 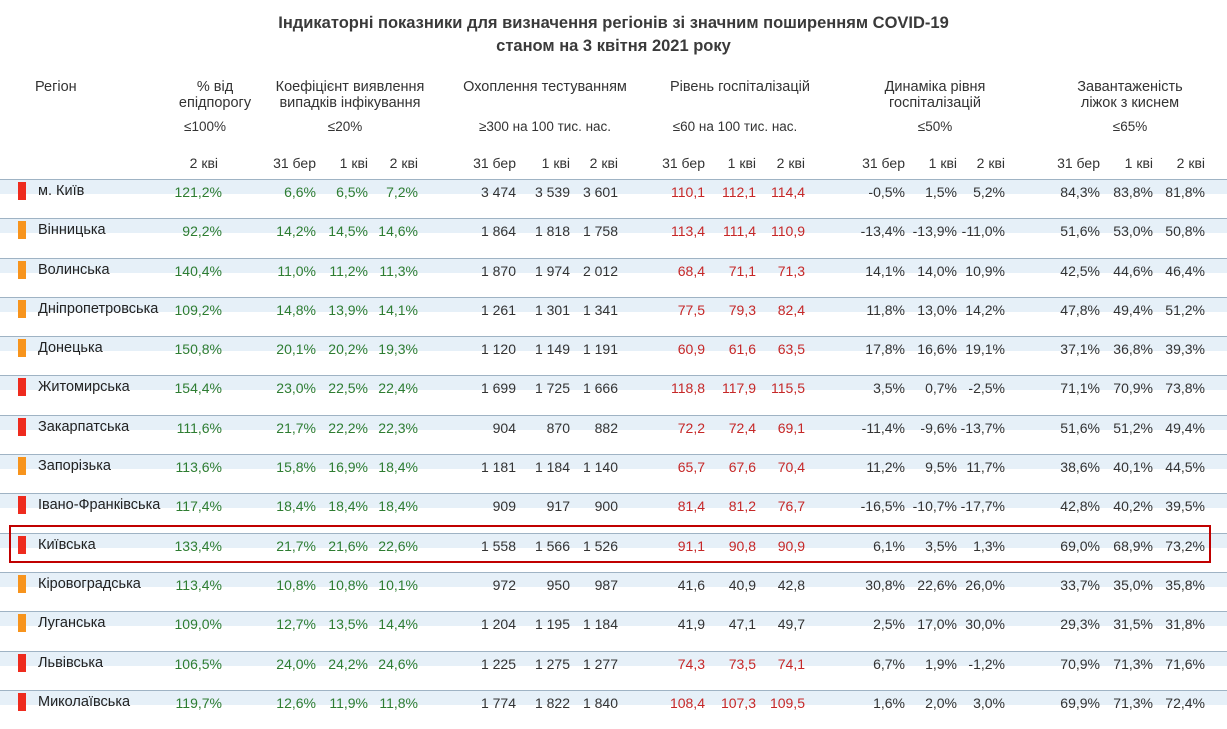 I want to click on testing-coverage-value: 1 818, so click(x=552, y=231).